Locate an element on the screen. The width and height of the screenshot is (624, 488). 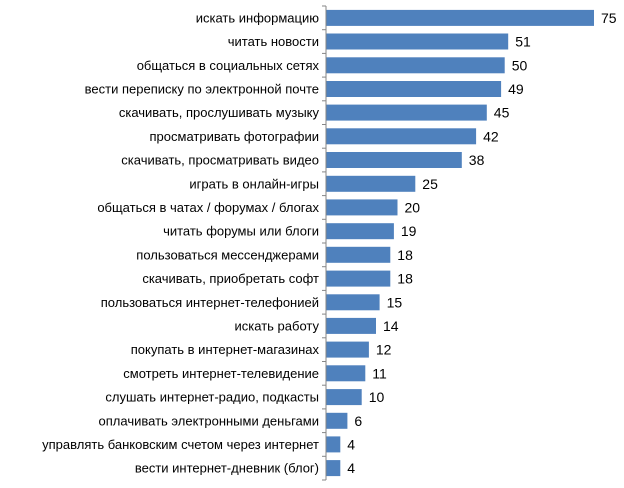
category-label: общаться в чатах / форумах / блогах is located at coordinates (208, 207).